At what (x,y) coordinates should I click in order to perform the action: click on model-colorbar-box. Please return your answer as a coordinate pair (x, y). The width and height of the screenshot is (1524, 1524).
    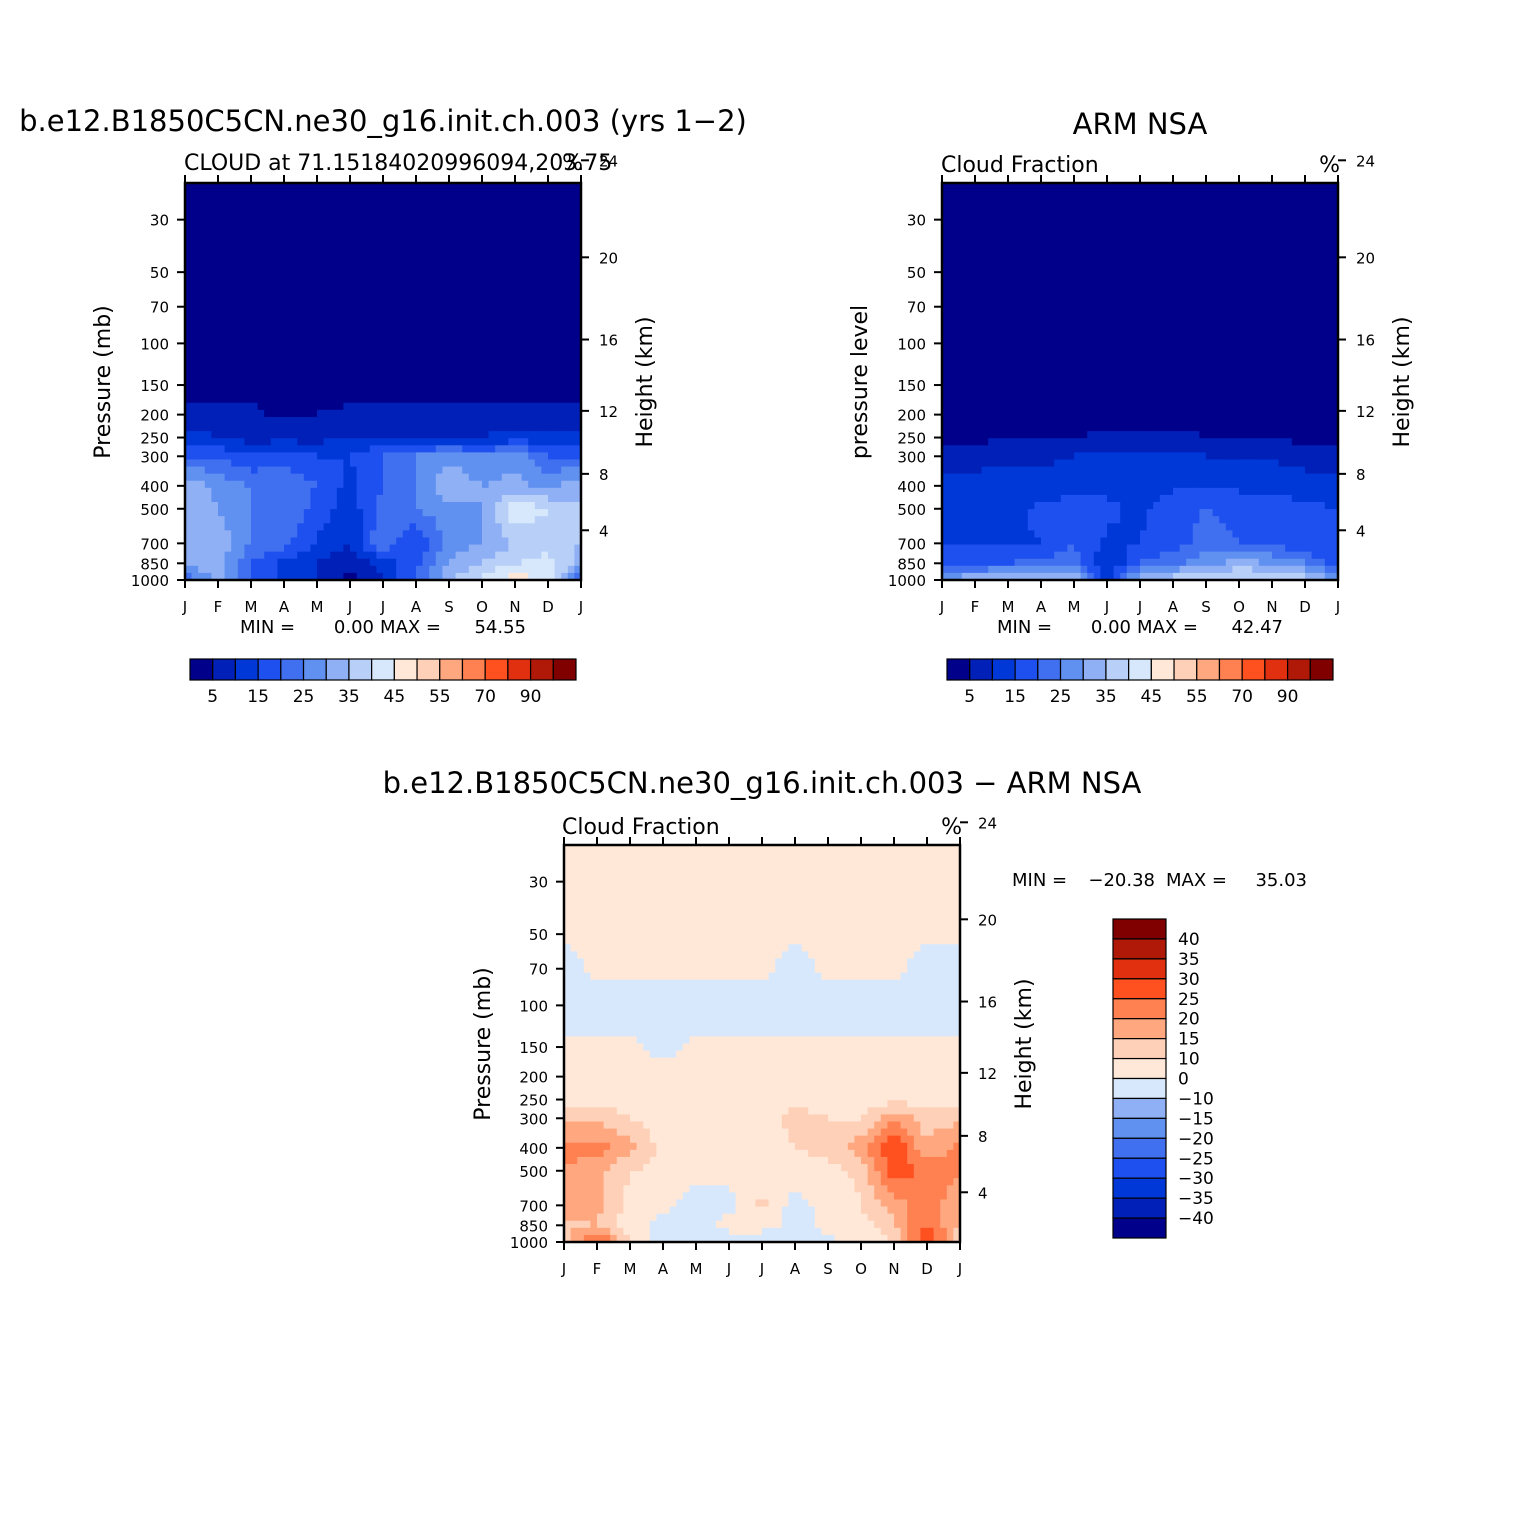
    Looking at the image, I should click on (405, 669).